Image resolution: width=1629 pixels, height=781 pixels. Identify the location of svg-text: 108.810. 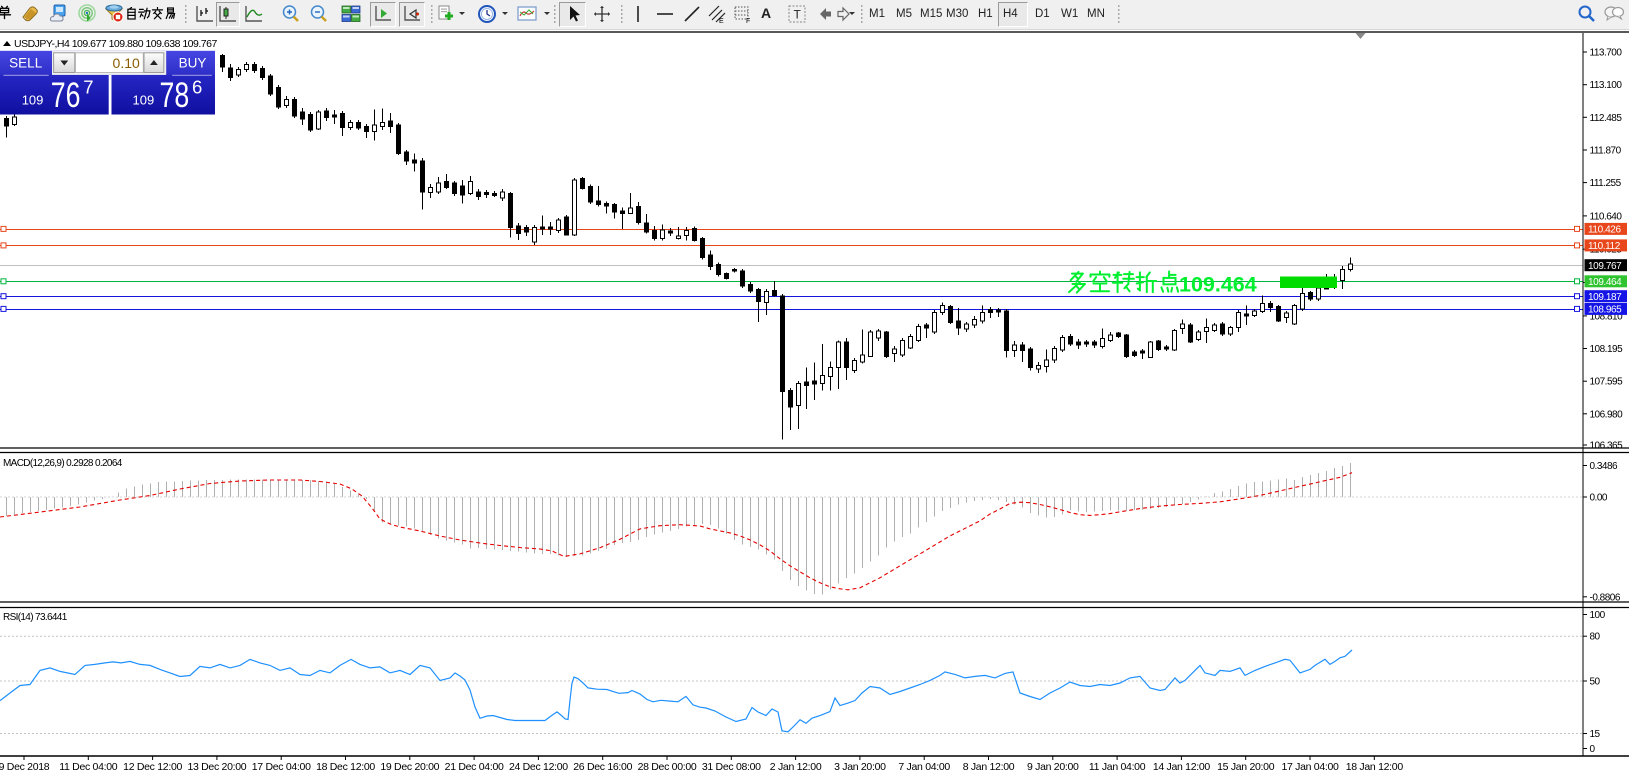
(1607, 316).